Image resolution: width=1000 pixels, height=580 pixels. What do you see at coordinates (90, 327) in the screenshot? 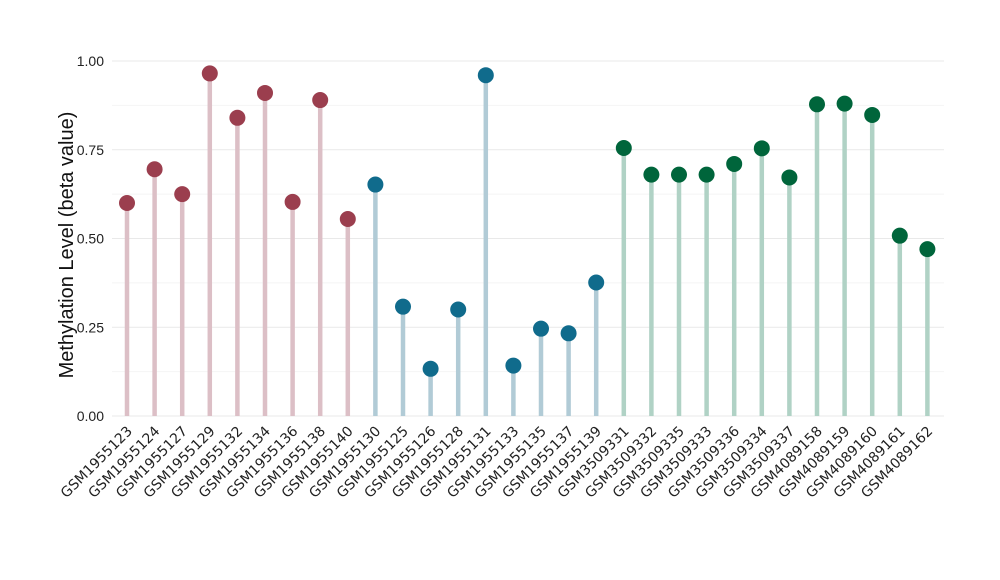
I see `y-tick-label: 0.25` at bounding box center [90, 327].